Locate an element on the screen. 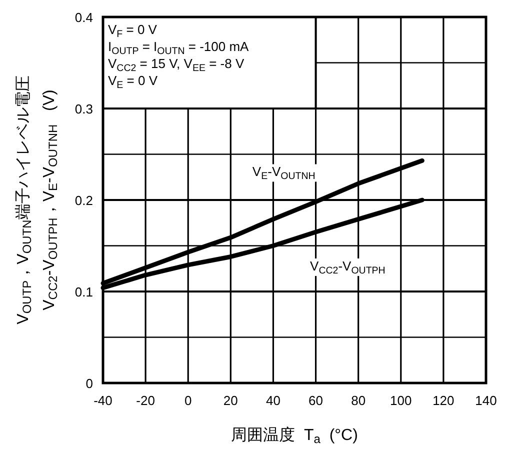 The width and height of the screenshot is (521, 451). x-tick-label: 140 is located at coordinates (486, 400).